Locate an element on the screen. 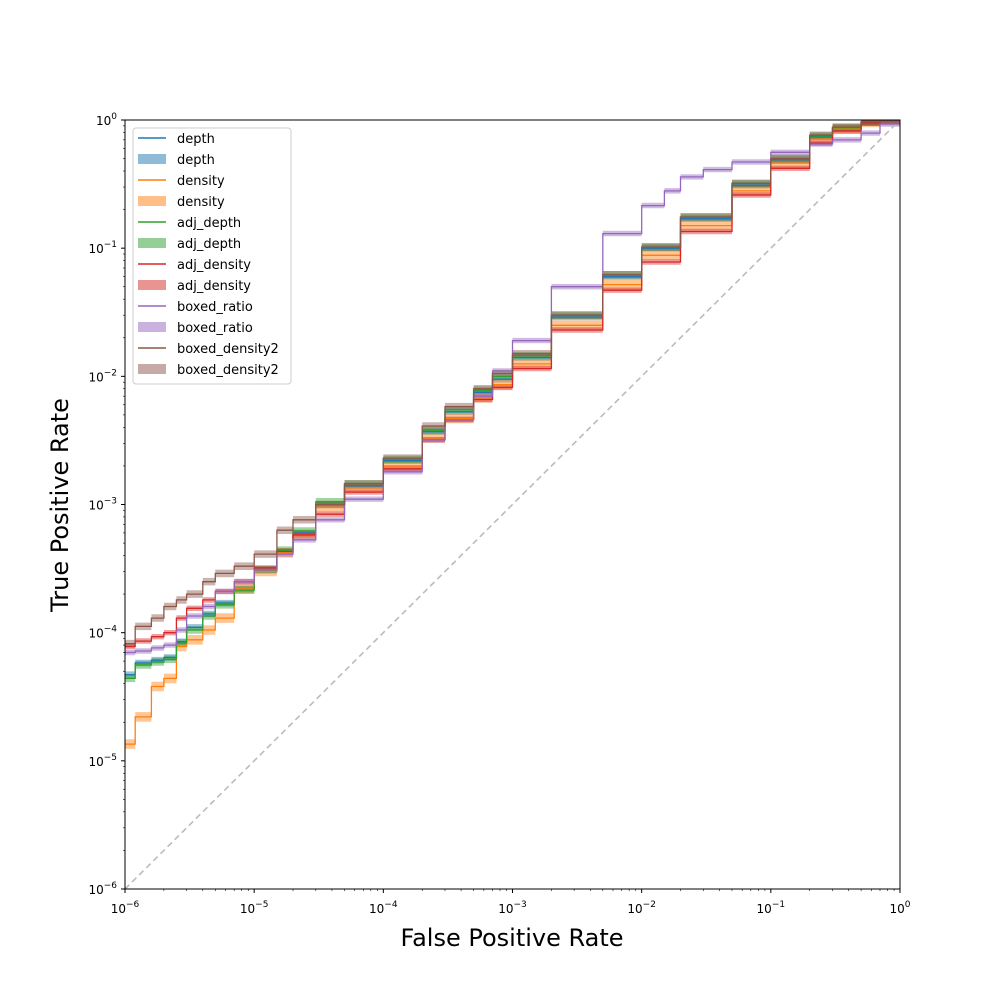 The height and width of the screenshot is (1000, 1000). y-tick-label: 10⁻⁵ is located at coordinates (102, 761).